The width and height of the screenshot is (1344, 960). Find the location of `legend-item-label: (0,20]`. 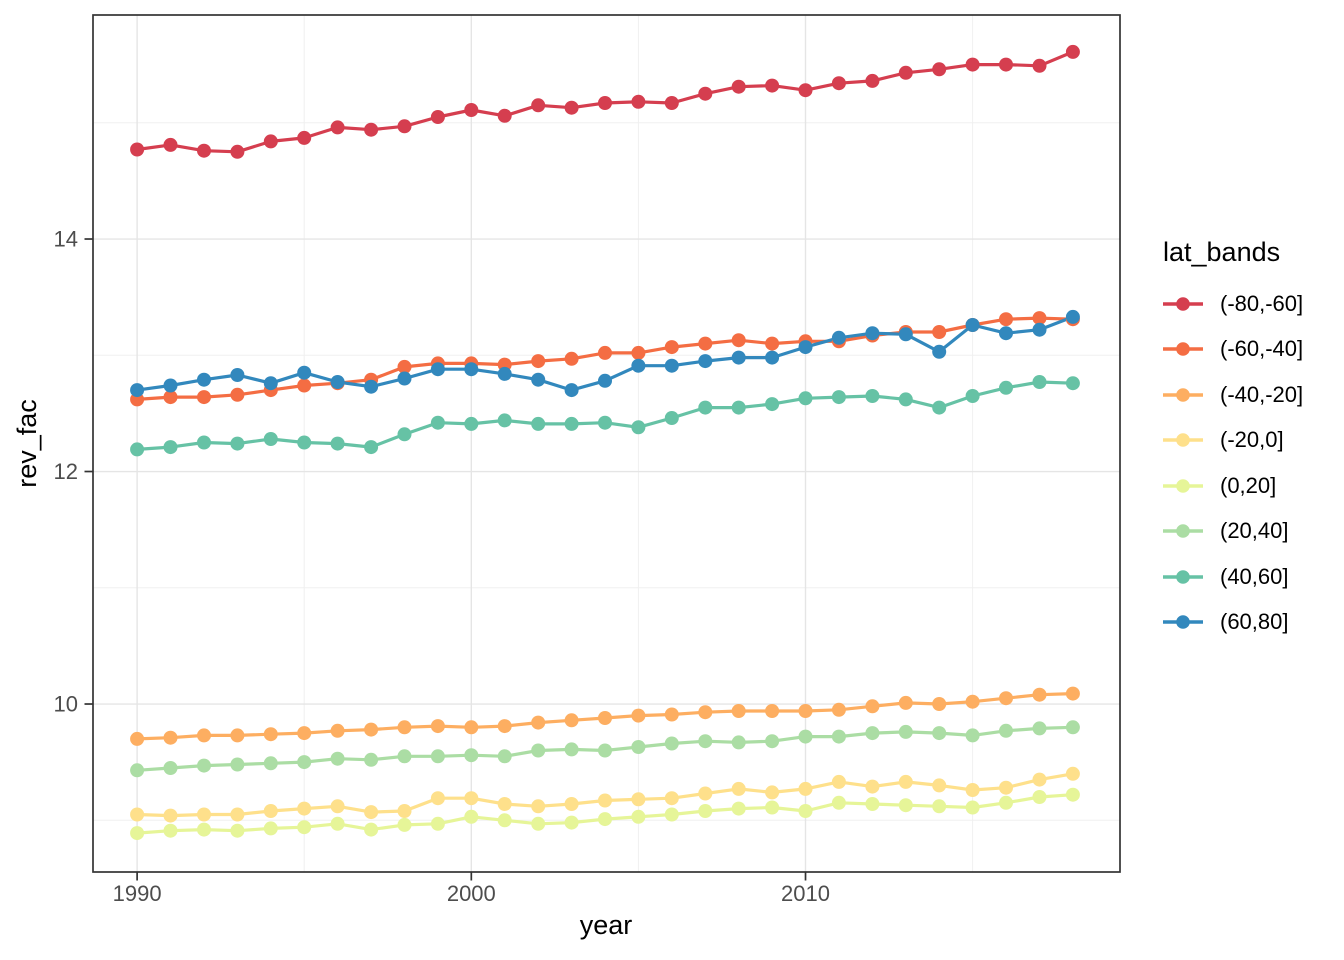

legend-item-label: (0,20] is located at coordinates (1248, 485).